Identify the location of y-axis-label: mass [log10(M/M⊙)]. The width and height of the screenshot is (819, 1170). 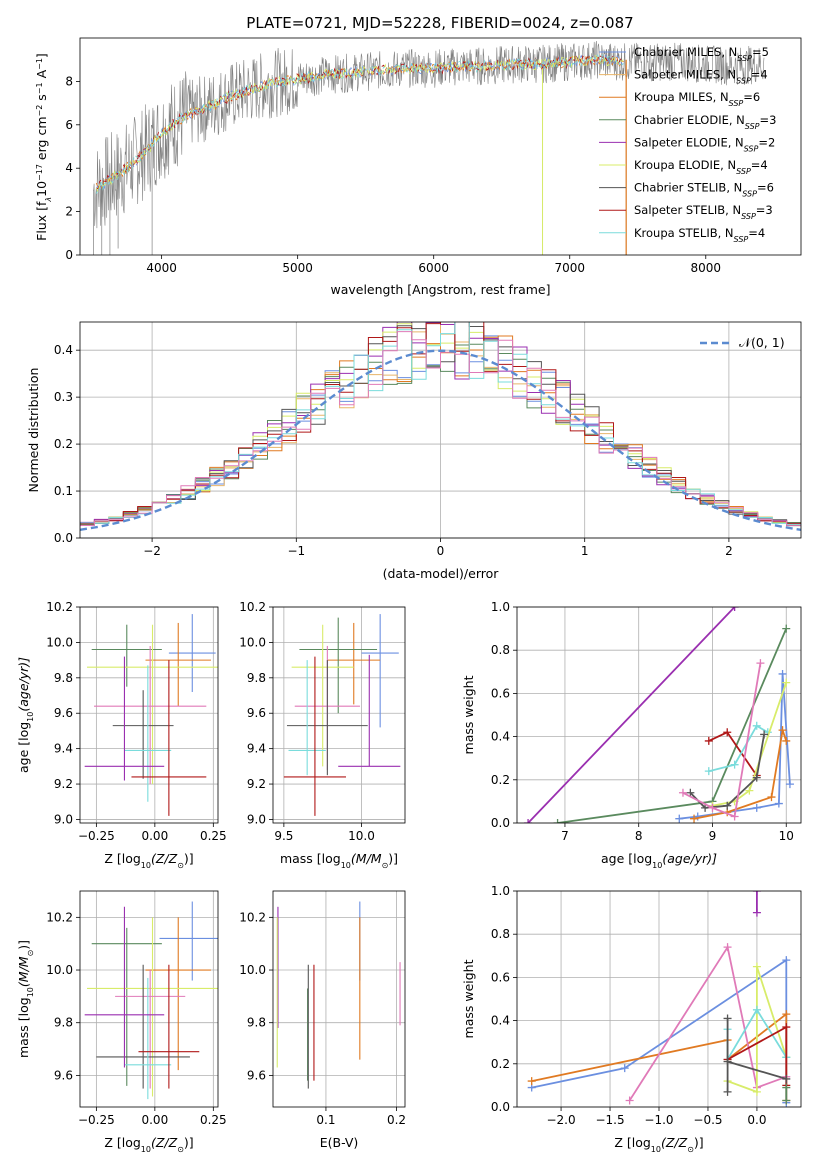
(25, 999).